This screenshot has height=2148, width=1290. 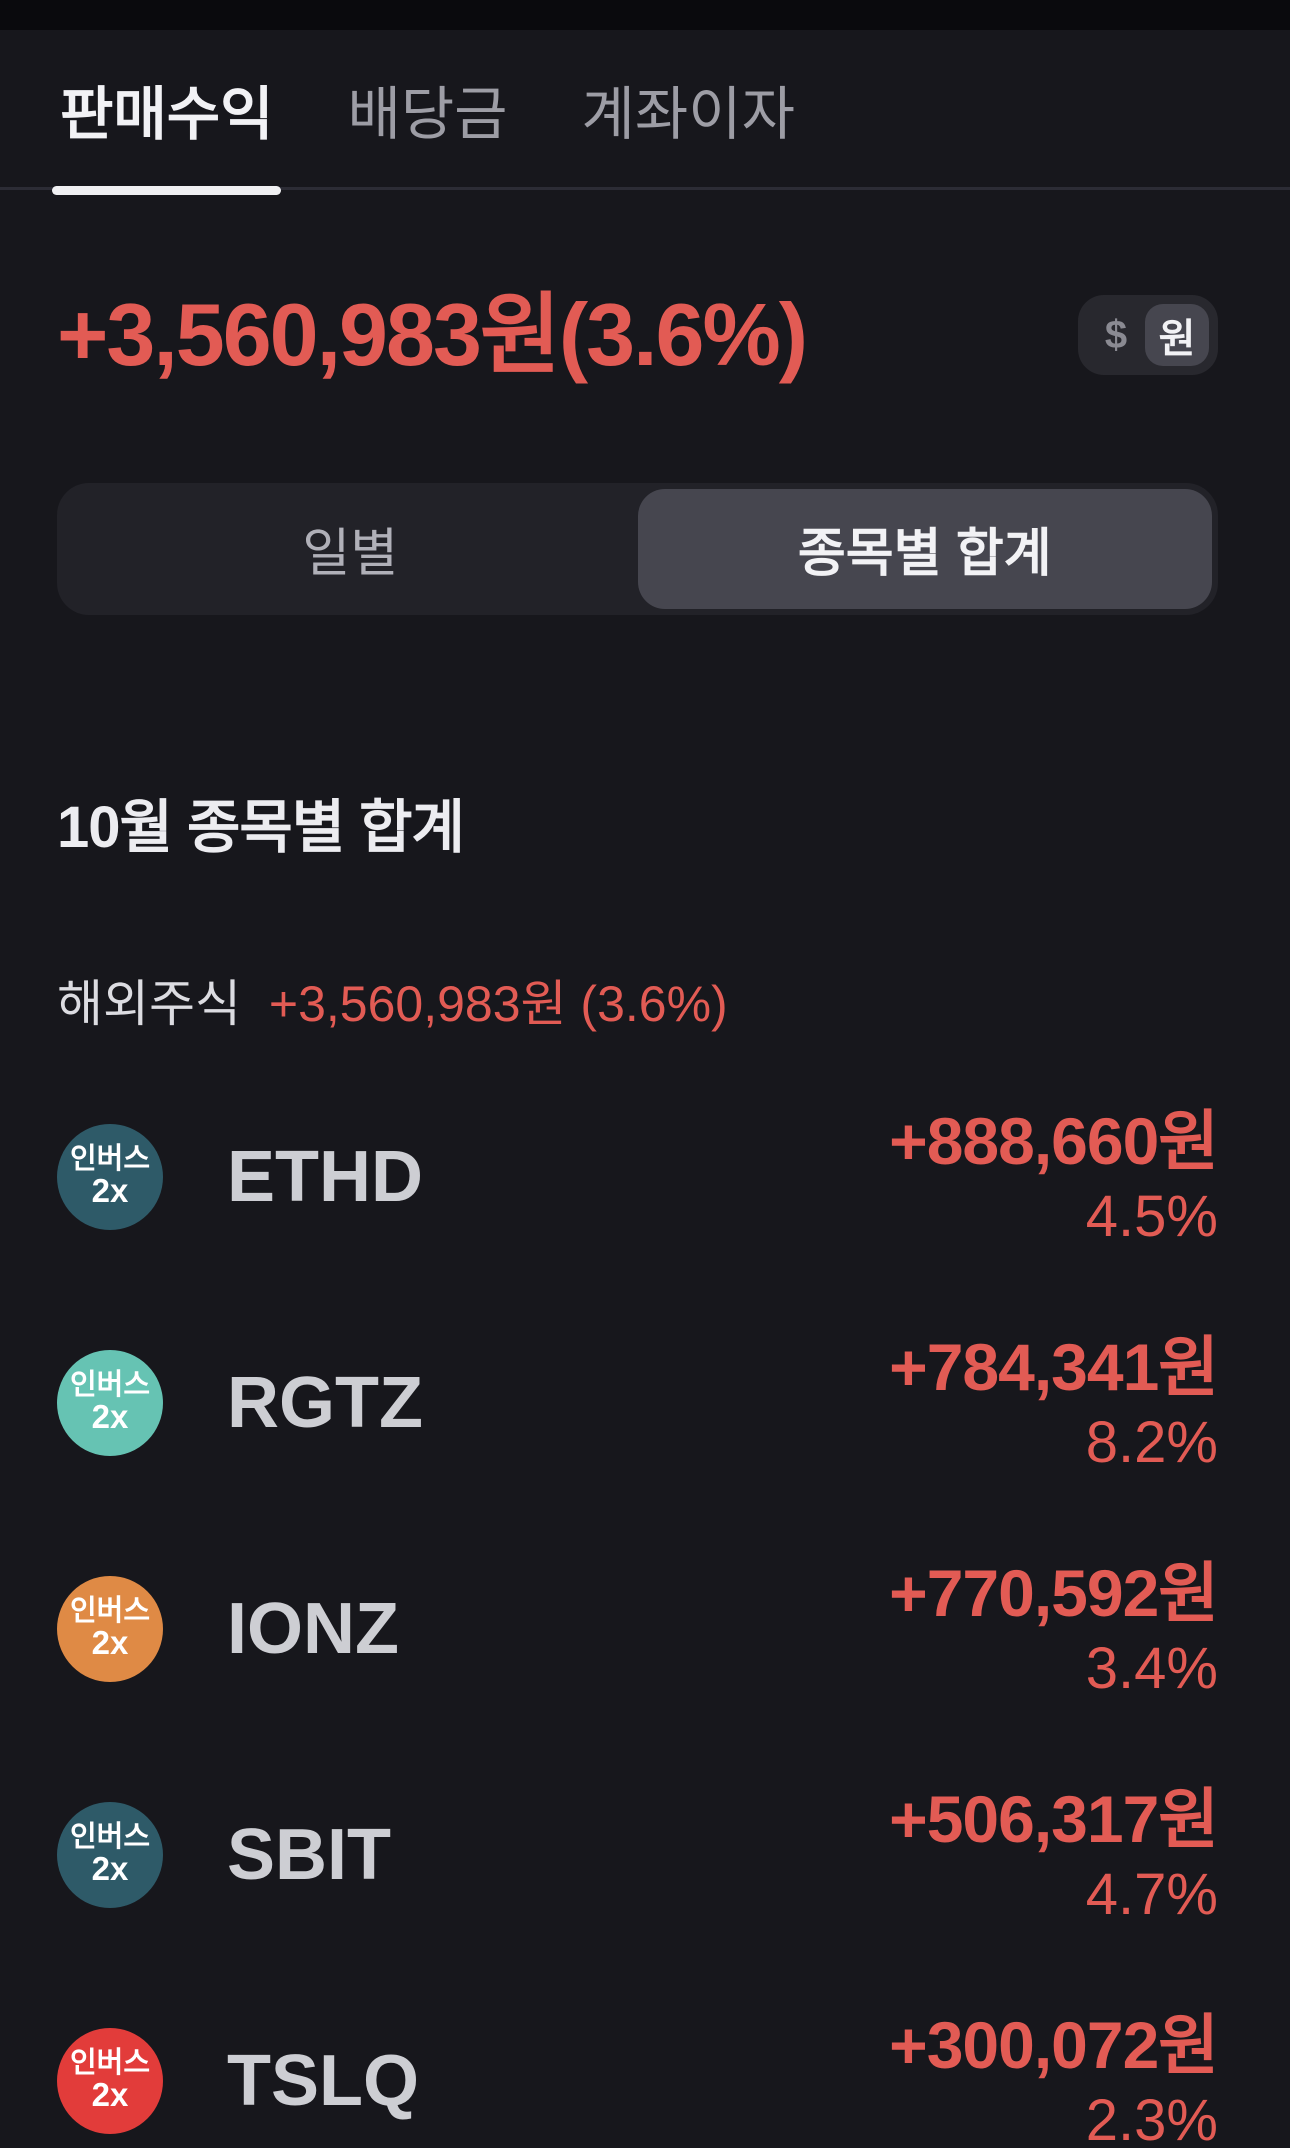 What do you see at coordinates (1054, 1592) in the screenshot?
I see `stock-profit-amount: +770,592원` at bounding box center [1054, 1592].